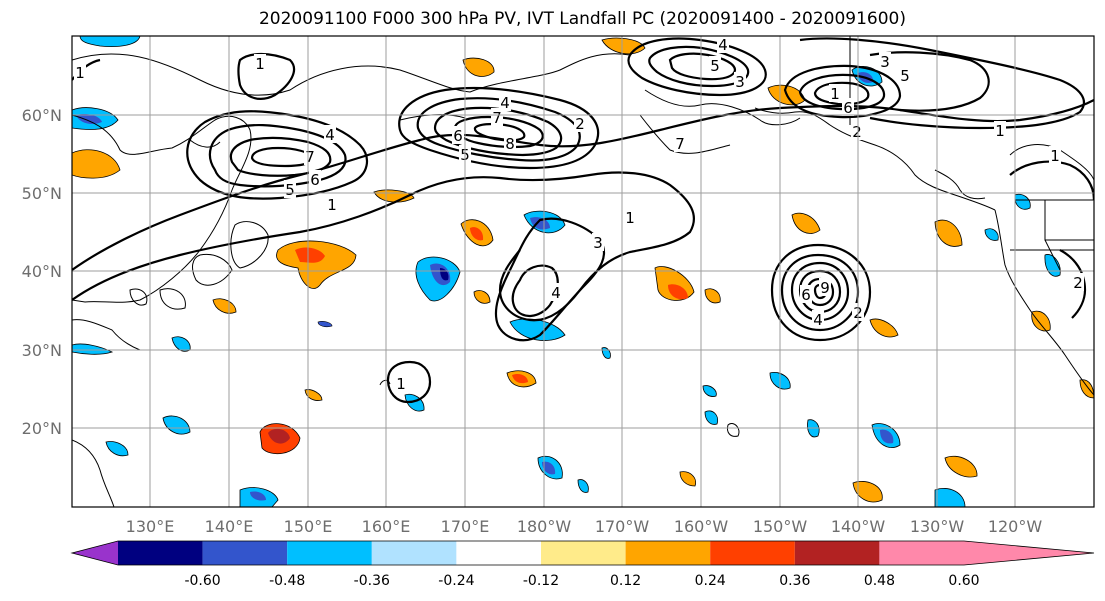 This screenshot has height=601, width=1105. What do you see at coordinates (372, 581) in the screenshot?
I see `colorbar-tick: -0.36` at bounding box center [372, 581].